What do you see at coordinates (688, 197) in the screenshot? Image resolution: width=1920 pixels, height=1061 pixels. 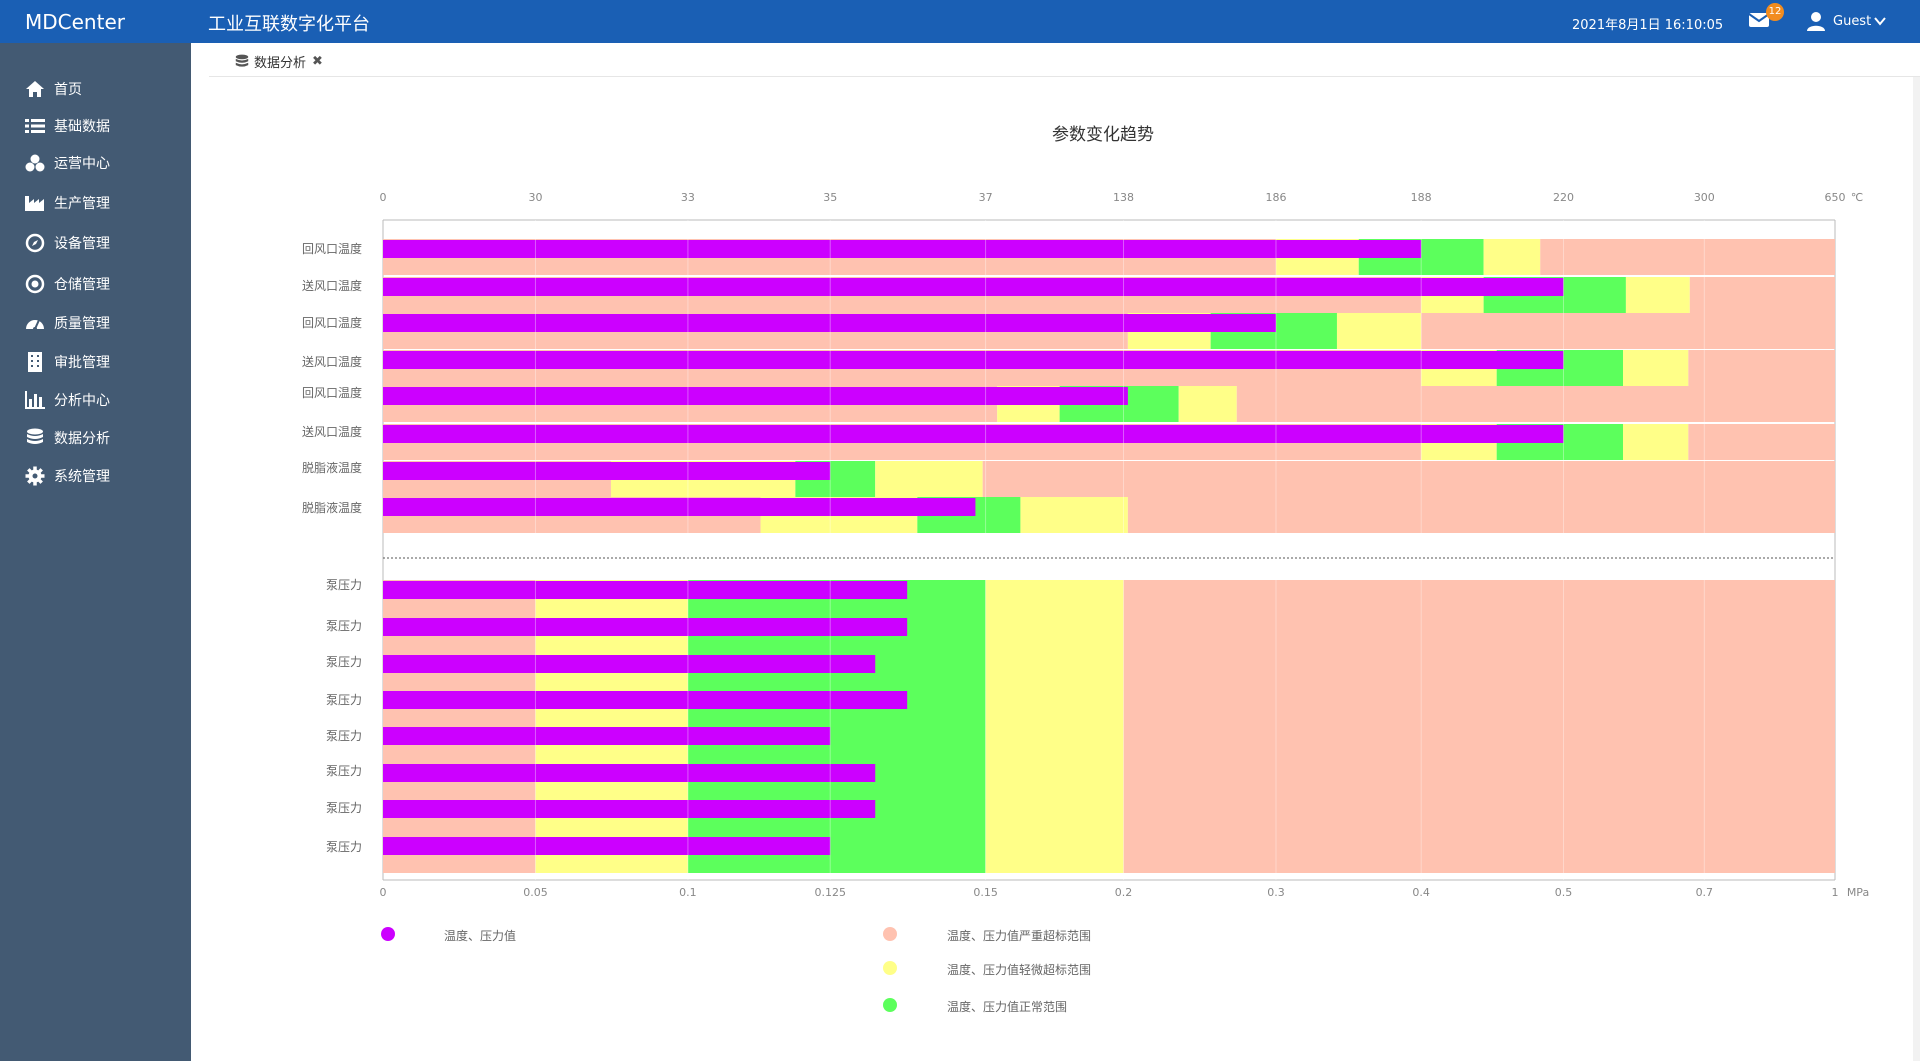 I see `top-axis-tick-label: 33` at bounding box center [688, 197].